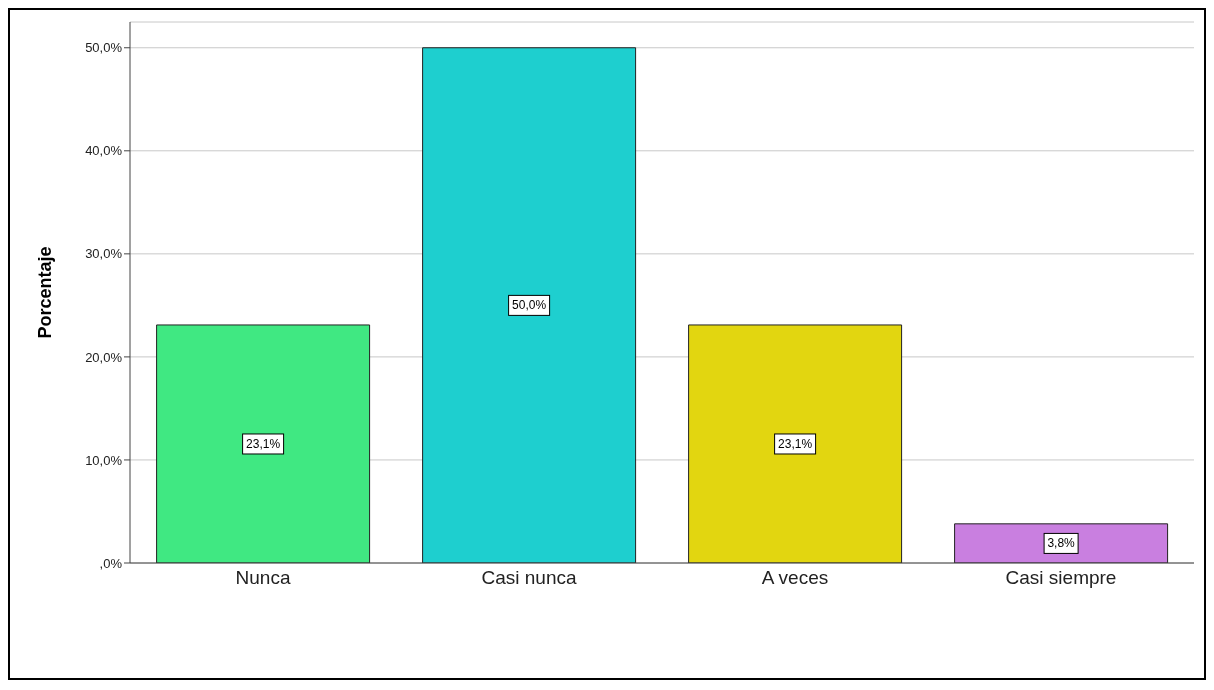 This screenshot has height=690, width=1214. What do you see at coordinates (529, 578) in the screenshot?
I see `x-tick-label: Casi nunca` at bounding box center [529, 578].